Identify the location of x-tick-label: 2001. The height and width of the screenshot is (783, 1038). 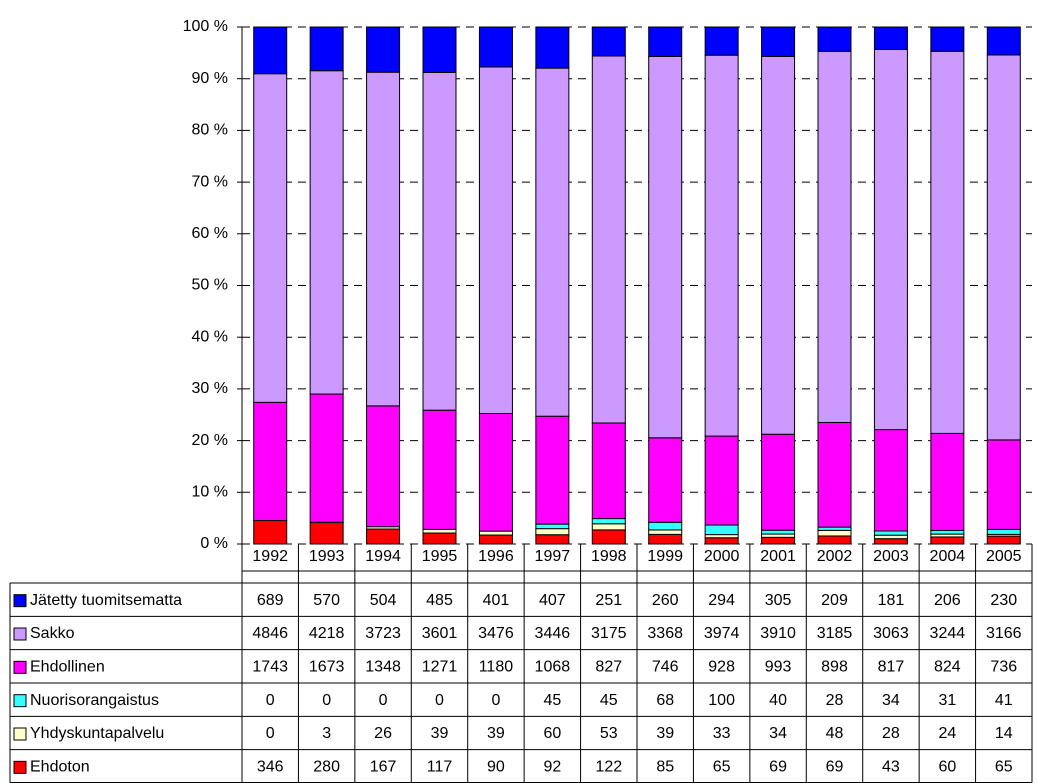
(778, 556).